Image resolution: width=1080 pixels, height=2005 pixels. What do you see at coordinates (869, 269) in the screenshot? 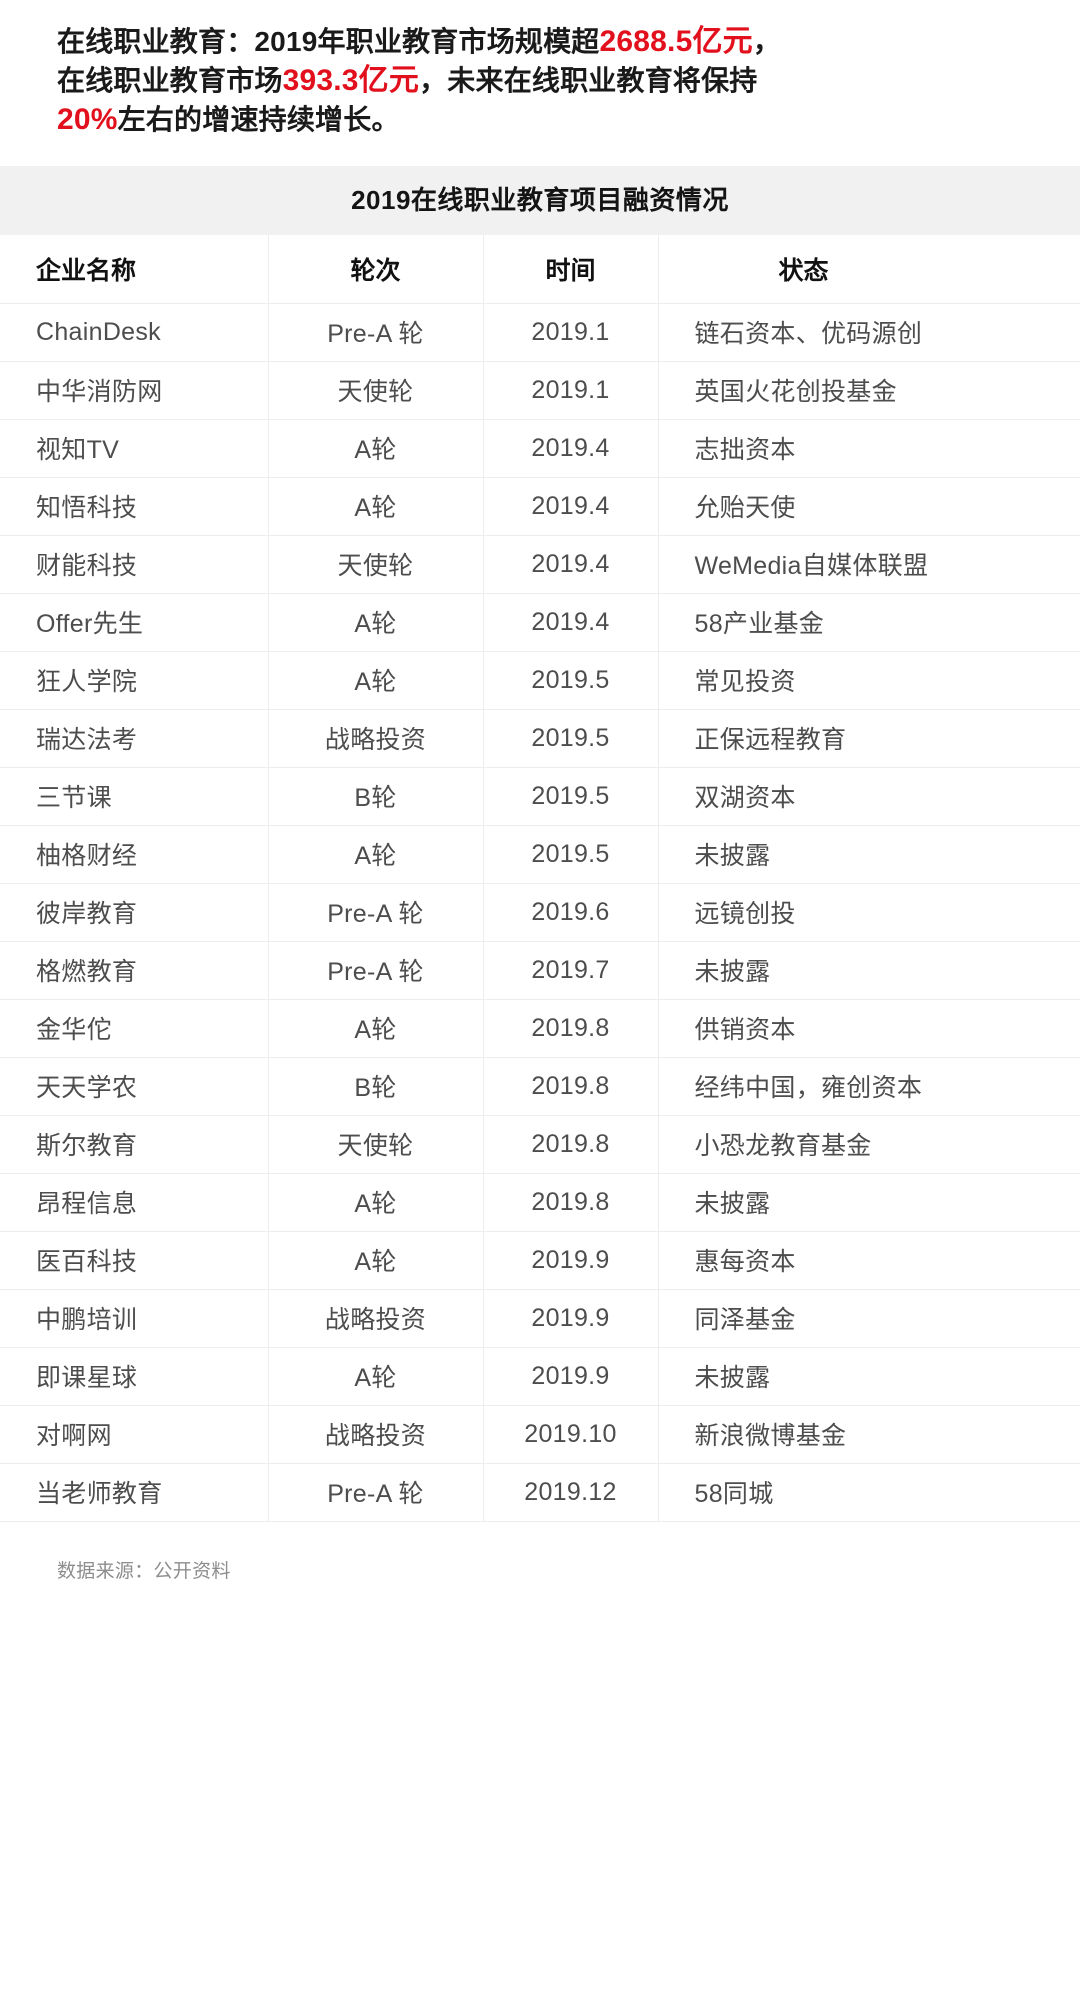
I see `column-header-status: 状态` at bounding box center [869, 269].